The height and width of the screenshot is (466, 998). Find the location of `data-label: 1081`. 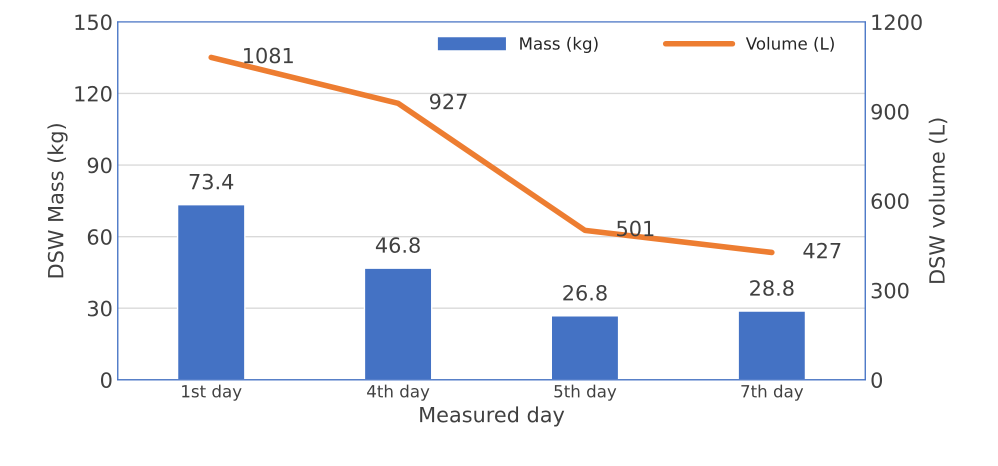

data-label: 1081 is located at coordinates (268, 56).